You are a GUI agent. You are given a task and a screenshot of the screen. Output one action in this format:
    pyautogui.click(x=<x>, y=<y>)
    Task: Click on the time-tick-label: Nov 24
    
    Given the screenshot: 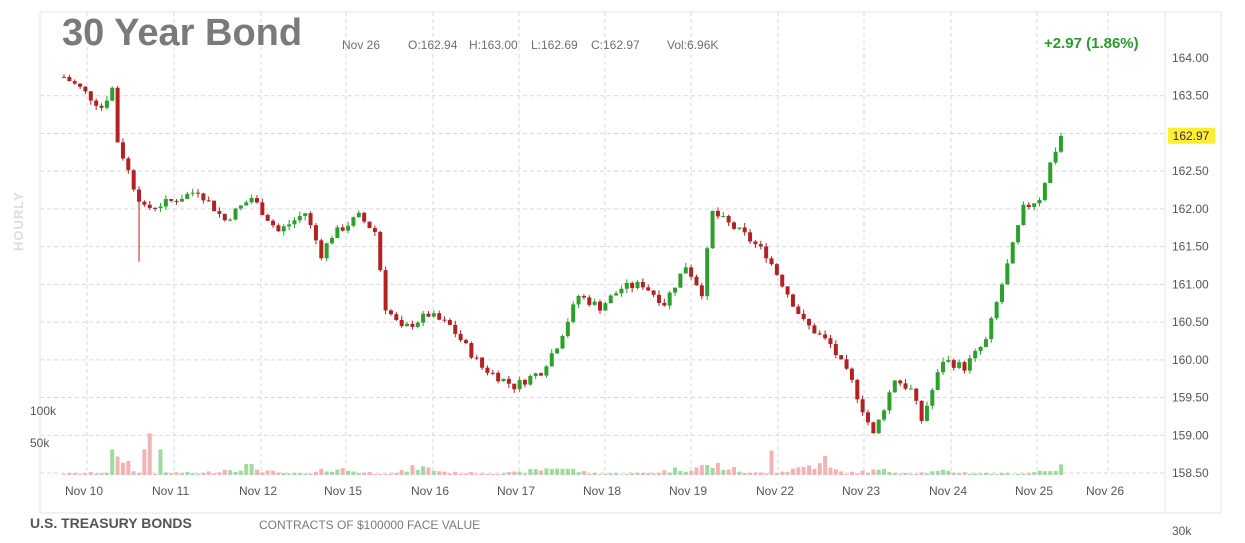 What is the action you would take?
    pyautogui.click(x=948, y=491)
    